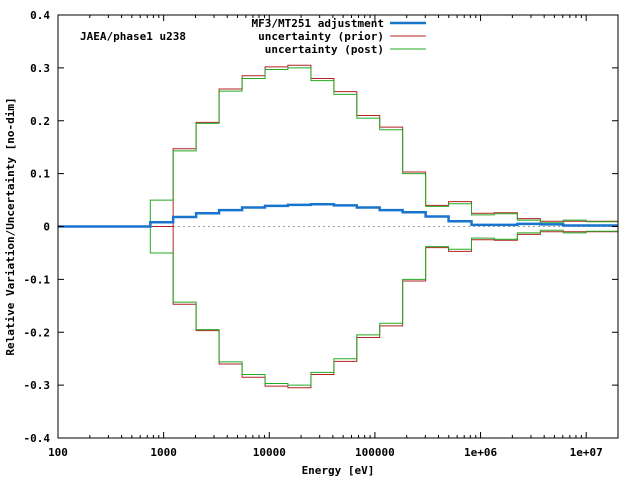 The width and height of the screenshot is (640, 480). Describe the element at coordinates (586, 452) in the screenshot. I see `x-tick-label: 1e+07` at that location.